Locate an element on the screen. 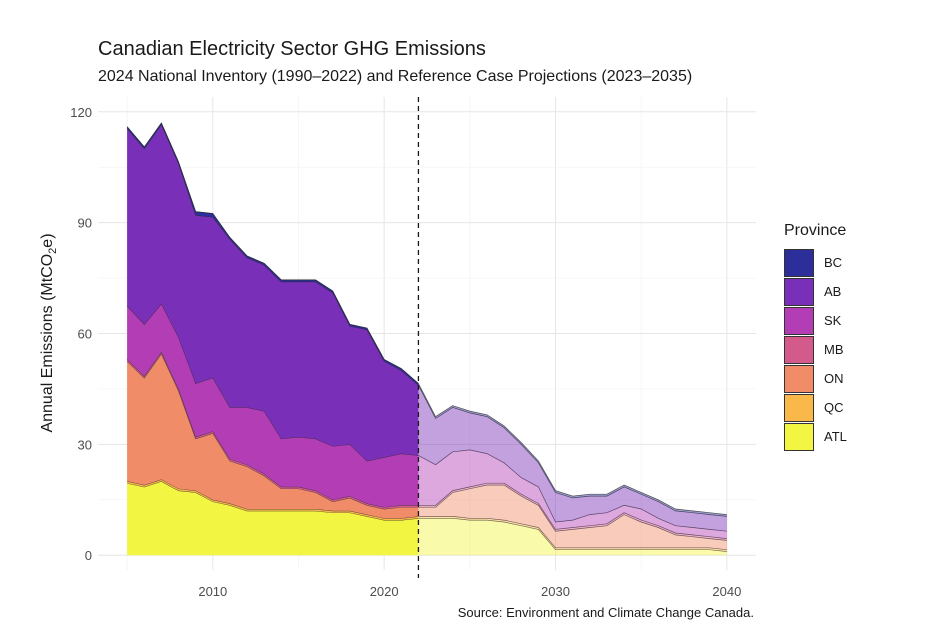 The width and height of the screenshot is (930, 642). area-mb-projection is located at coordinates (572, 512).